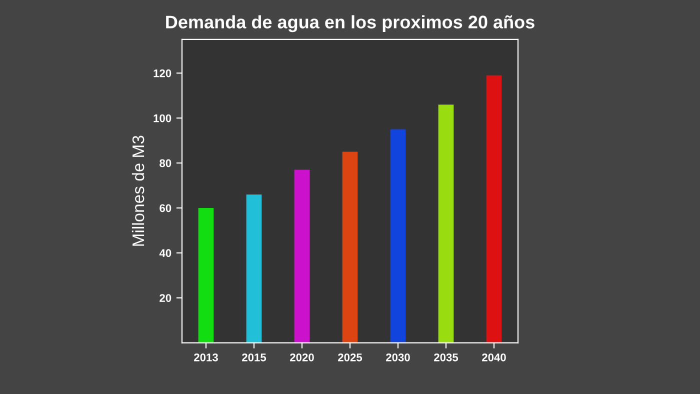  Describe the element at coordinates (166, 208) in the screenshot. I see `y-tick-label: 60` at that location.